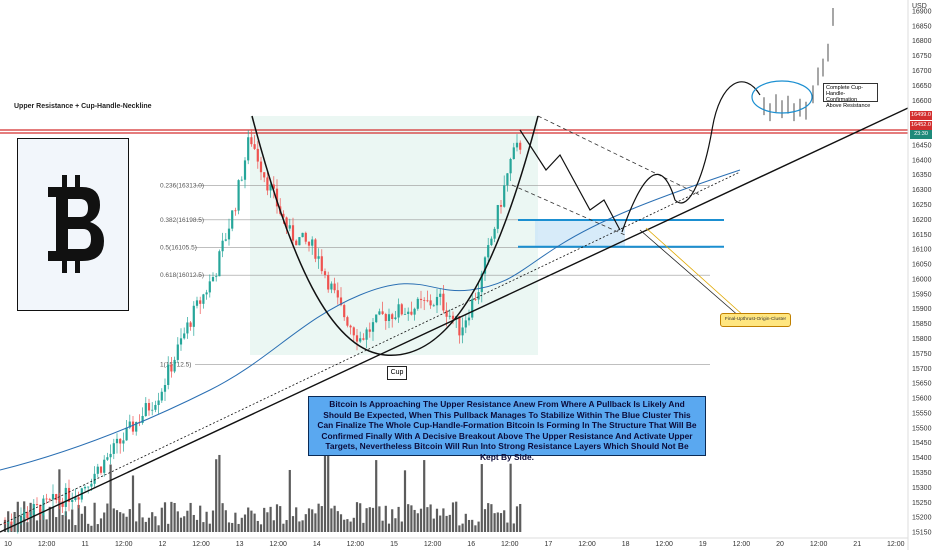  Describe the element at coordinates (782, 97) in the screenshot. I see `confirmation-ellipse` at that location.